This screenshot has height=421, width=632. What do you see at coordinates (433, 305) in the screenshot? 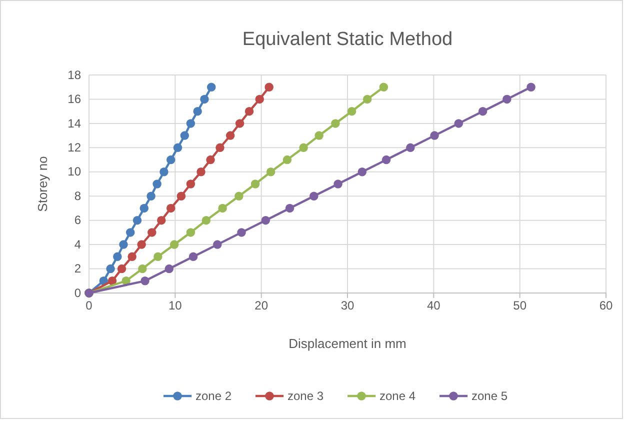
I see `x-tick-label: 40` at bounding box center [433, 305].